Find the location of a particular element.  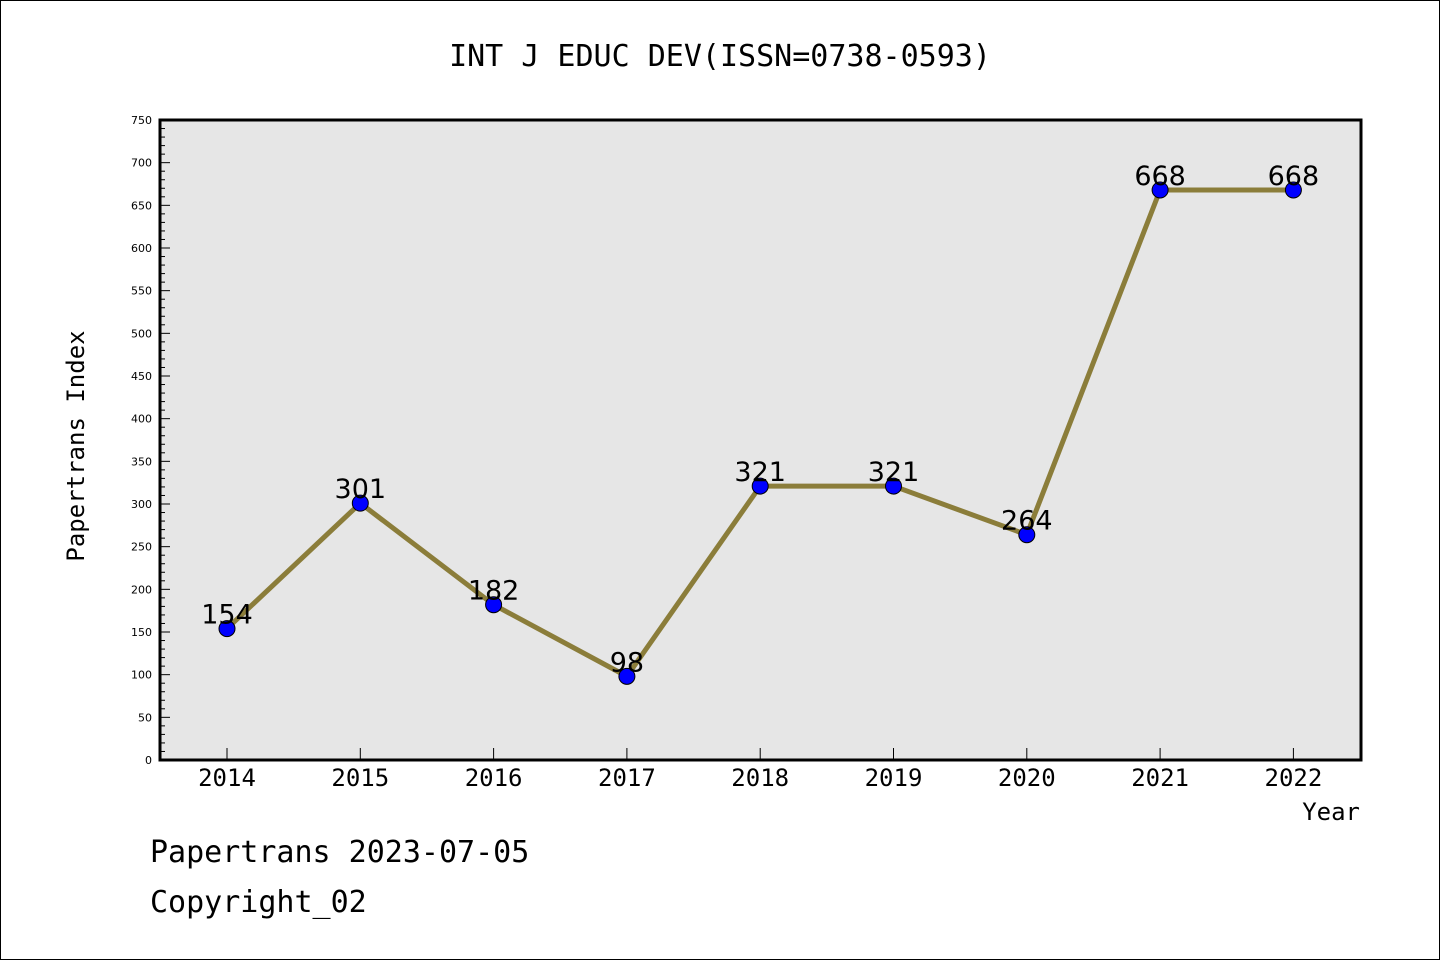

data-label: 301 is located at coordinates (361, 489).